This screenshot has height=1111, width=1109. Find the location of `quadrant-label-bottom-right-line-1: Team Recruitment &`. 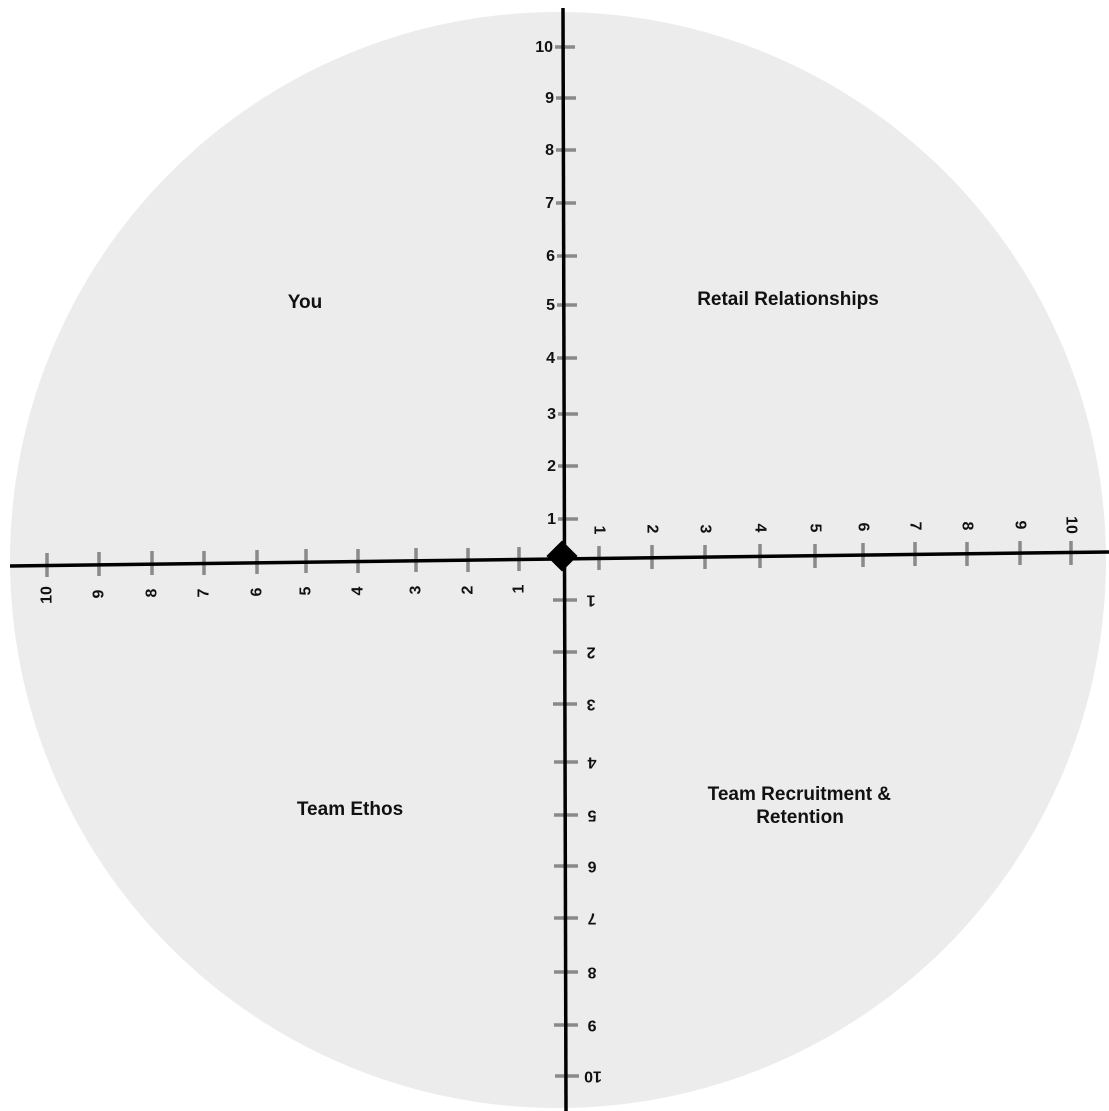

quadrant-label-bottom-right-line-1: Team Recruitment & is located at coordinates (800, 794).